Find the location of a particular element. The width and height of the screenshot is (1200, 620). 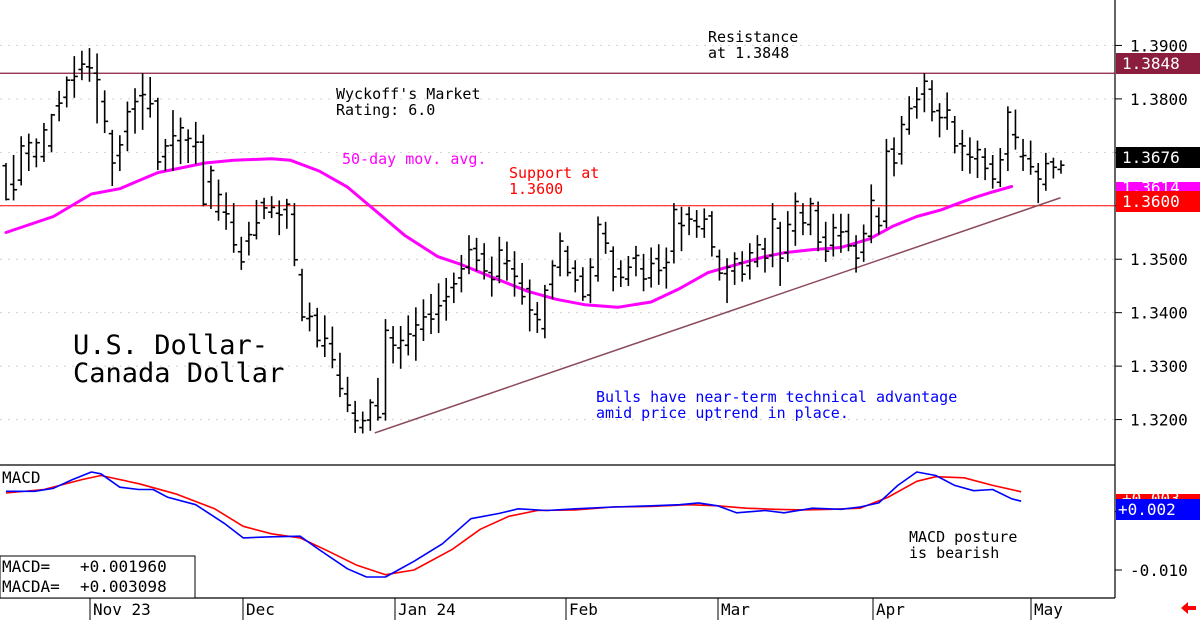

macda-readout-label: MACDA= is located at coordinates (31, 586).